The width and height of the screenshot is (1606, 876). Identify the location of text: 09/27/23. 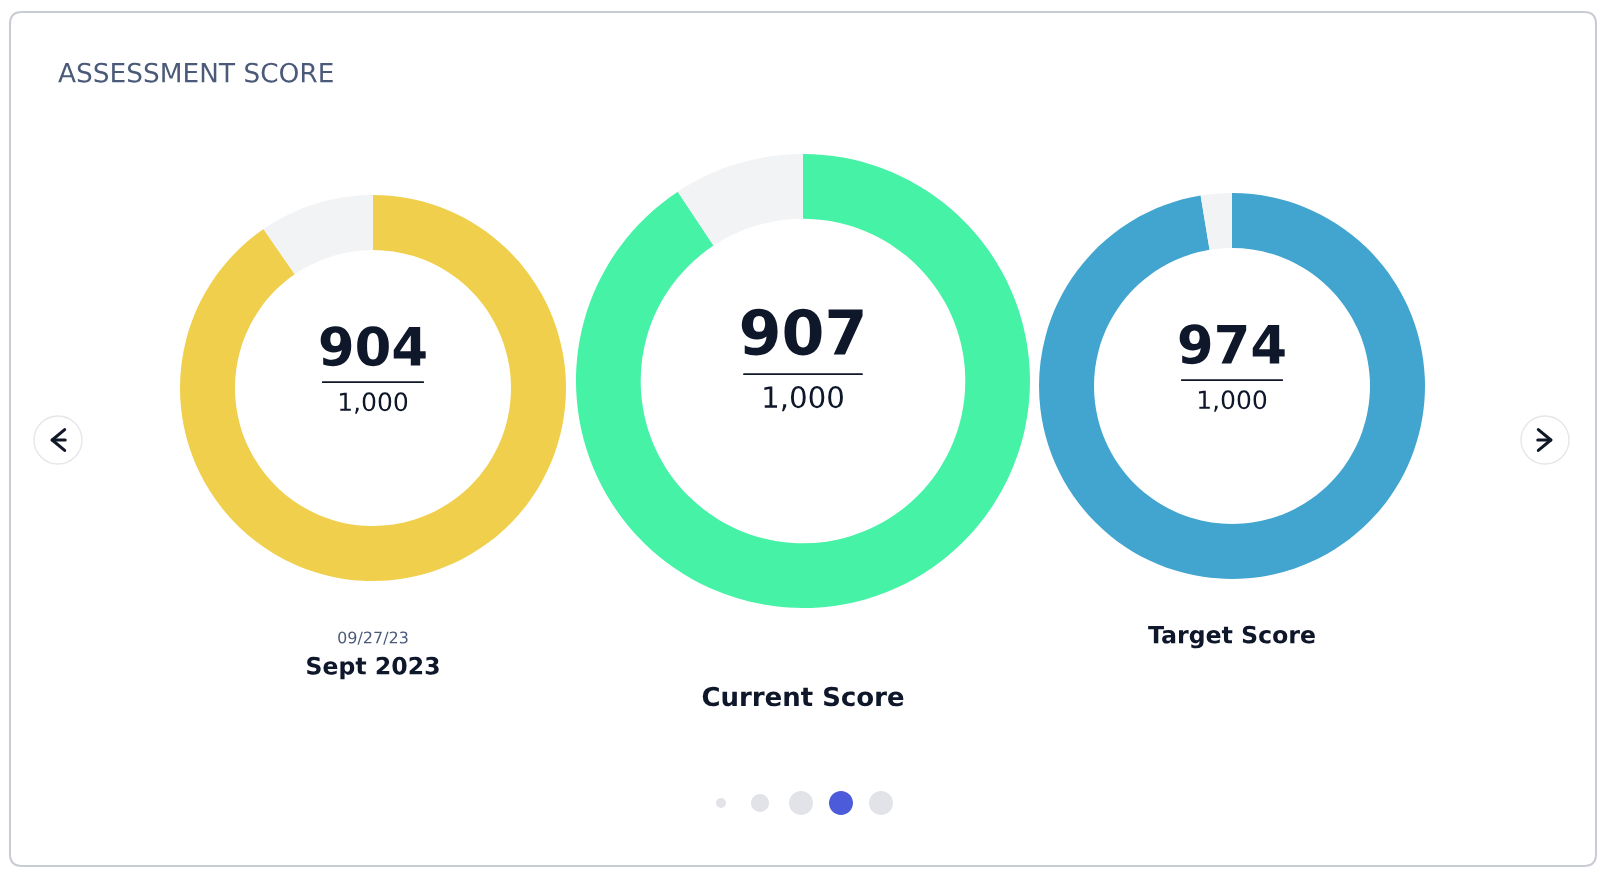
(373, 638).